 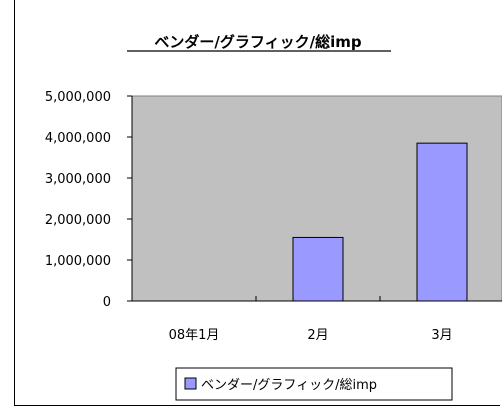 What do you see at coordinates (78, 97) in the screenshot?
I see `y-tick-label: 5,000,000` at bounding box center [78, 97].